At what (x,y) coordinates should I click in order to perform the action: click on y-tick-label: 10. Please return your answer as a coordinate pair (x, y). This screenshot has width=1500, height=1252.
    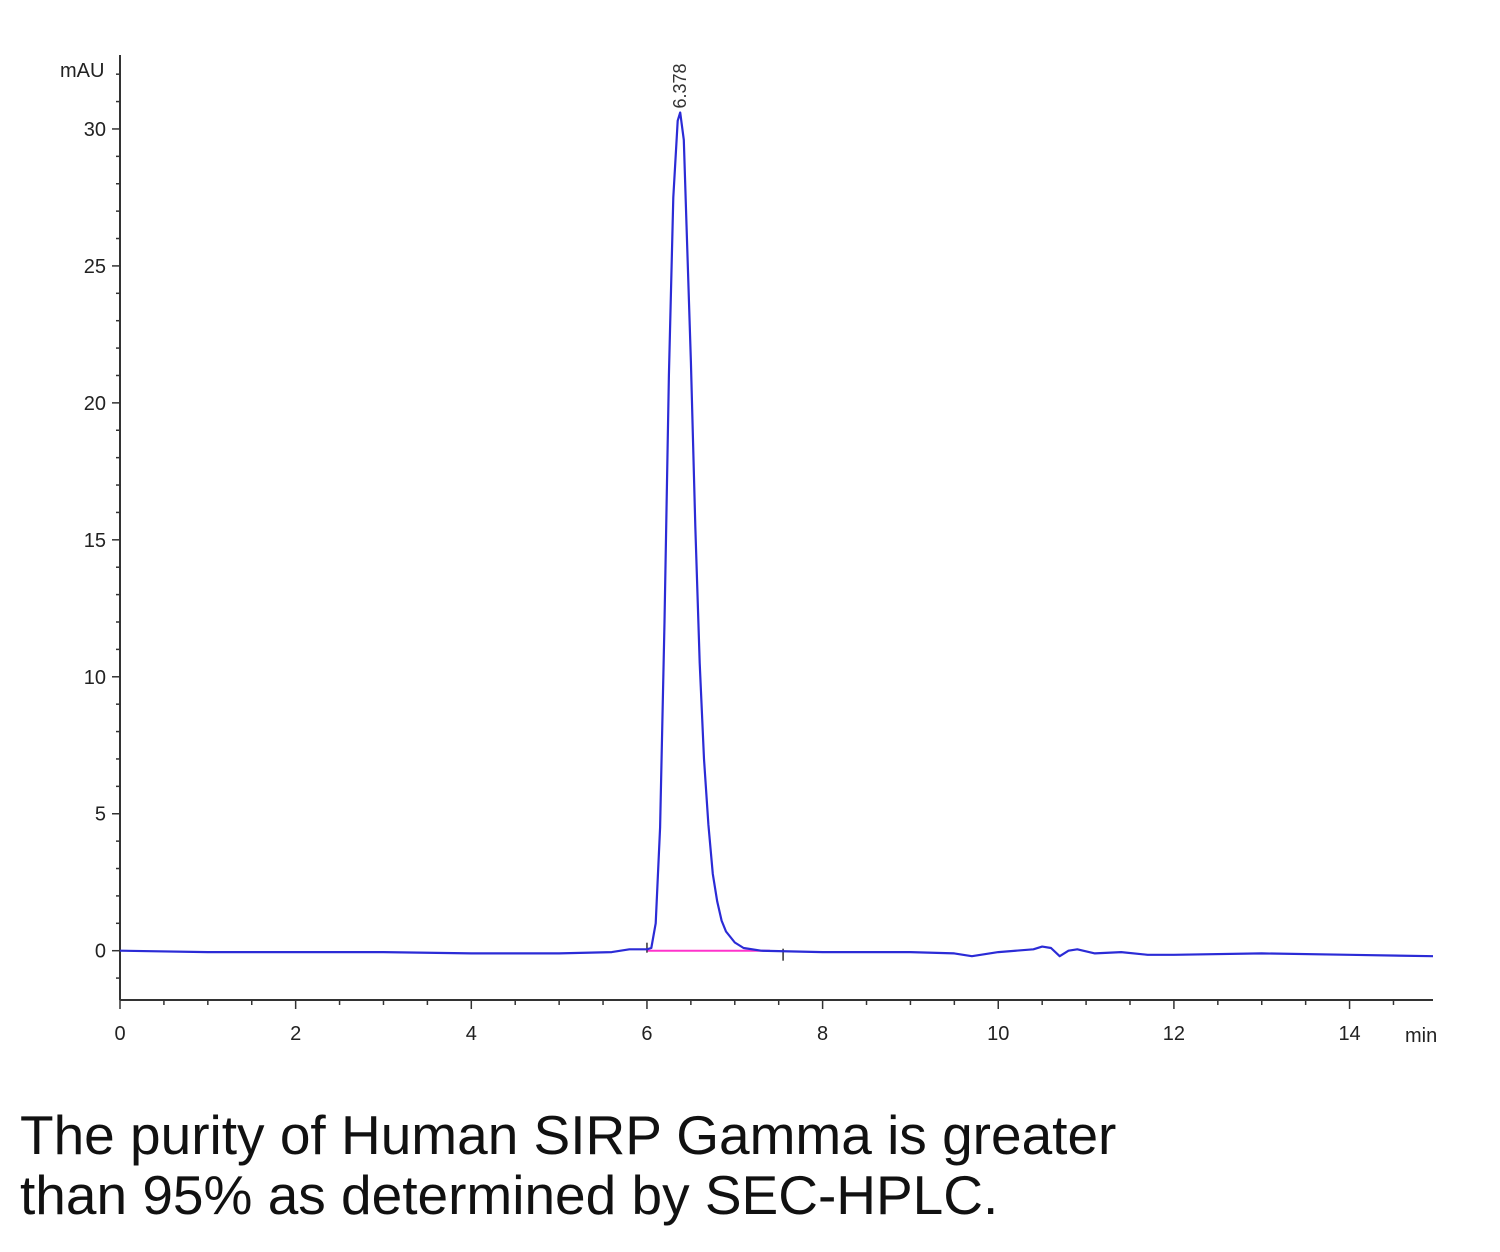
    Looking at the image, I should click on (95, 678).